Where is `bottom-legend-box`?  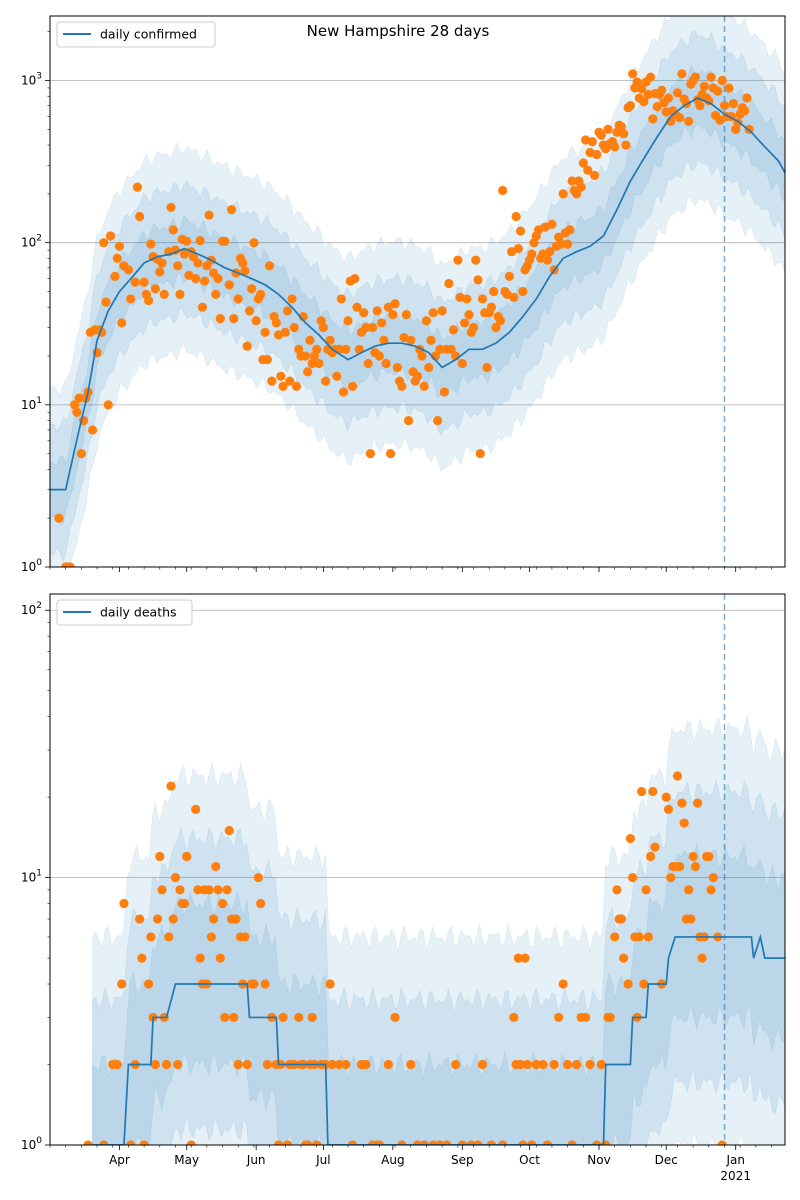 bottom-legend-box is located at coordinates (124, 612).